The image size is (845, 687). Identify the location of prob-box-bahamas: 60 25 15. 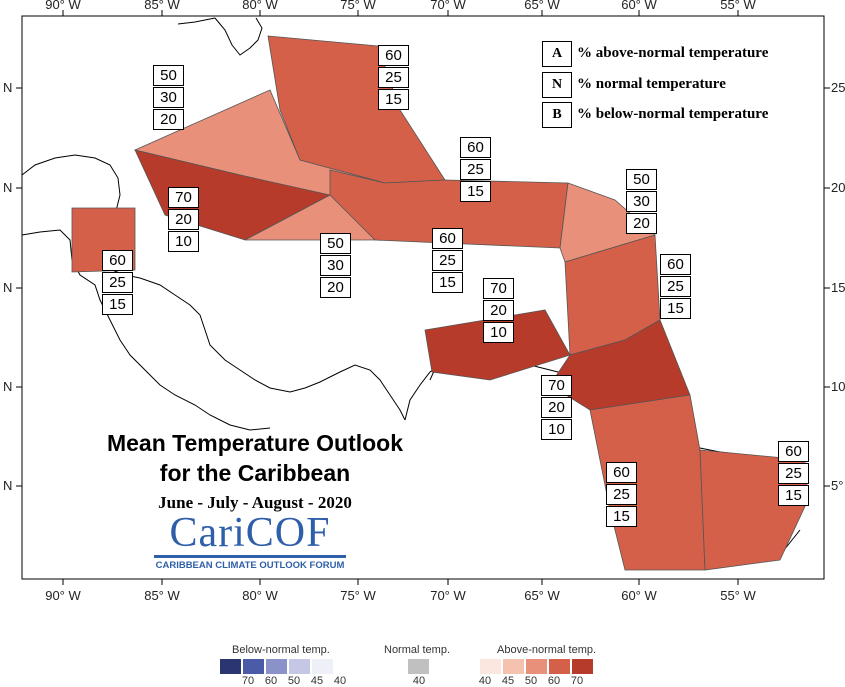
(393, 78).